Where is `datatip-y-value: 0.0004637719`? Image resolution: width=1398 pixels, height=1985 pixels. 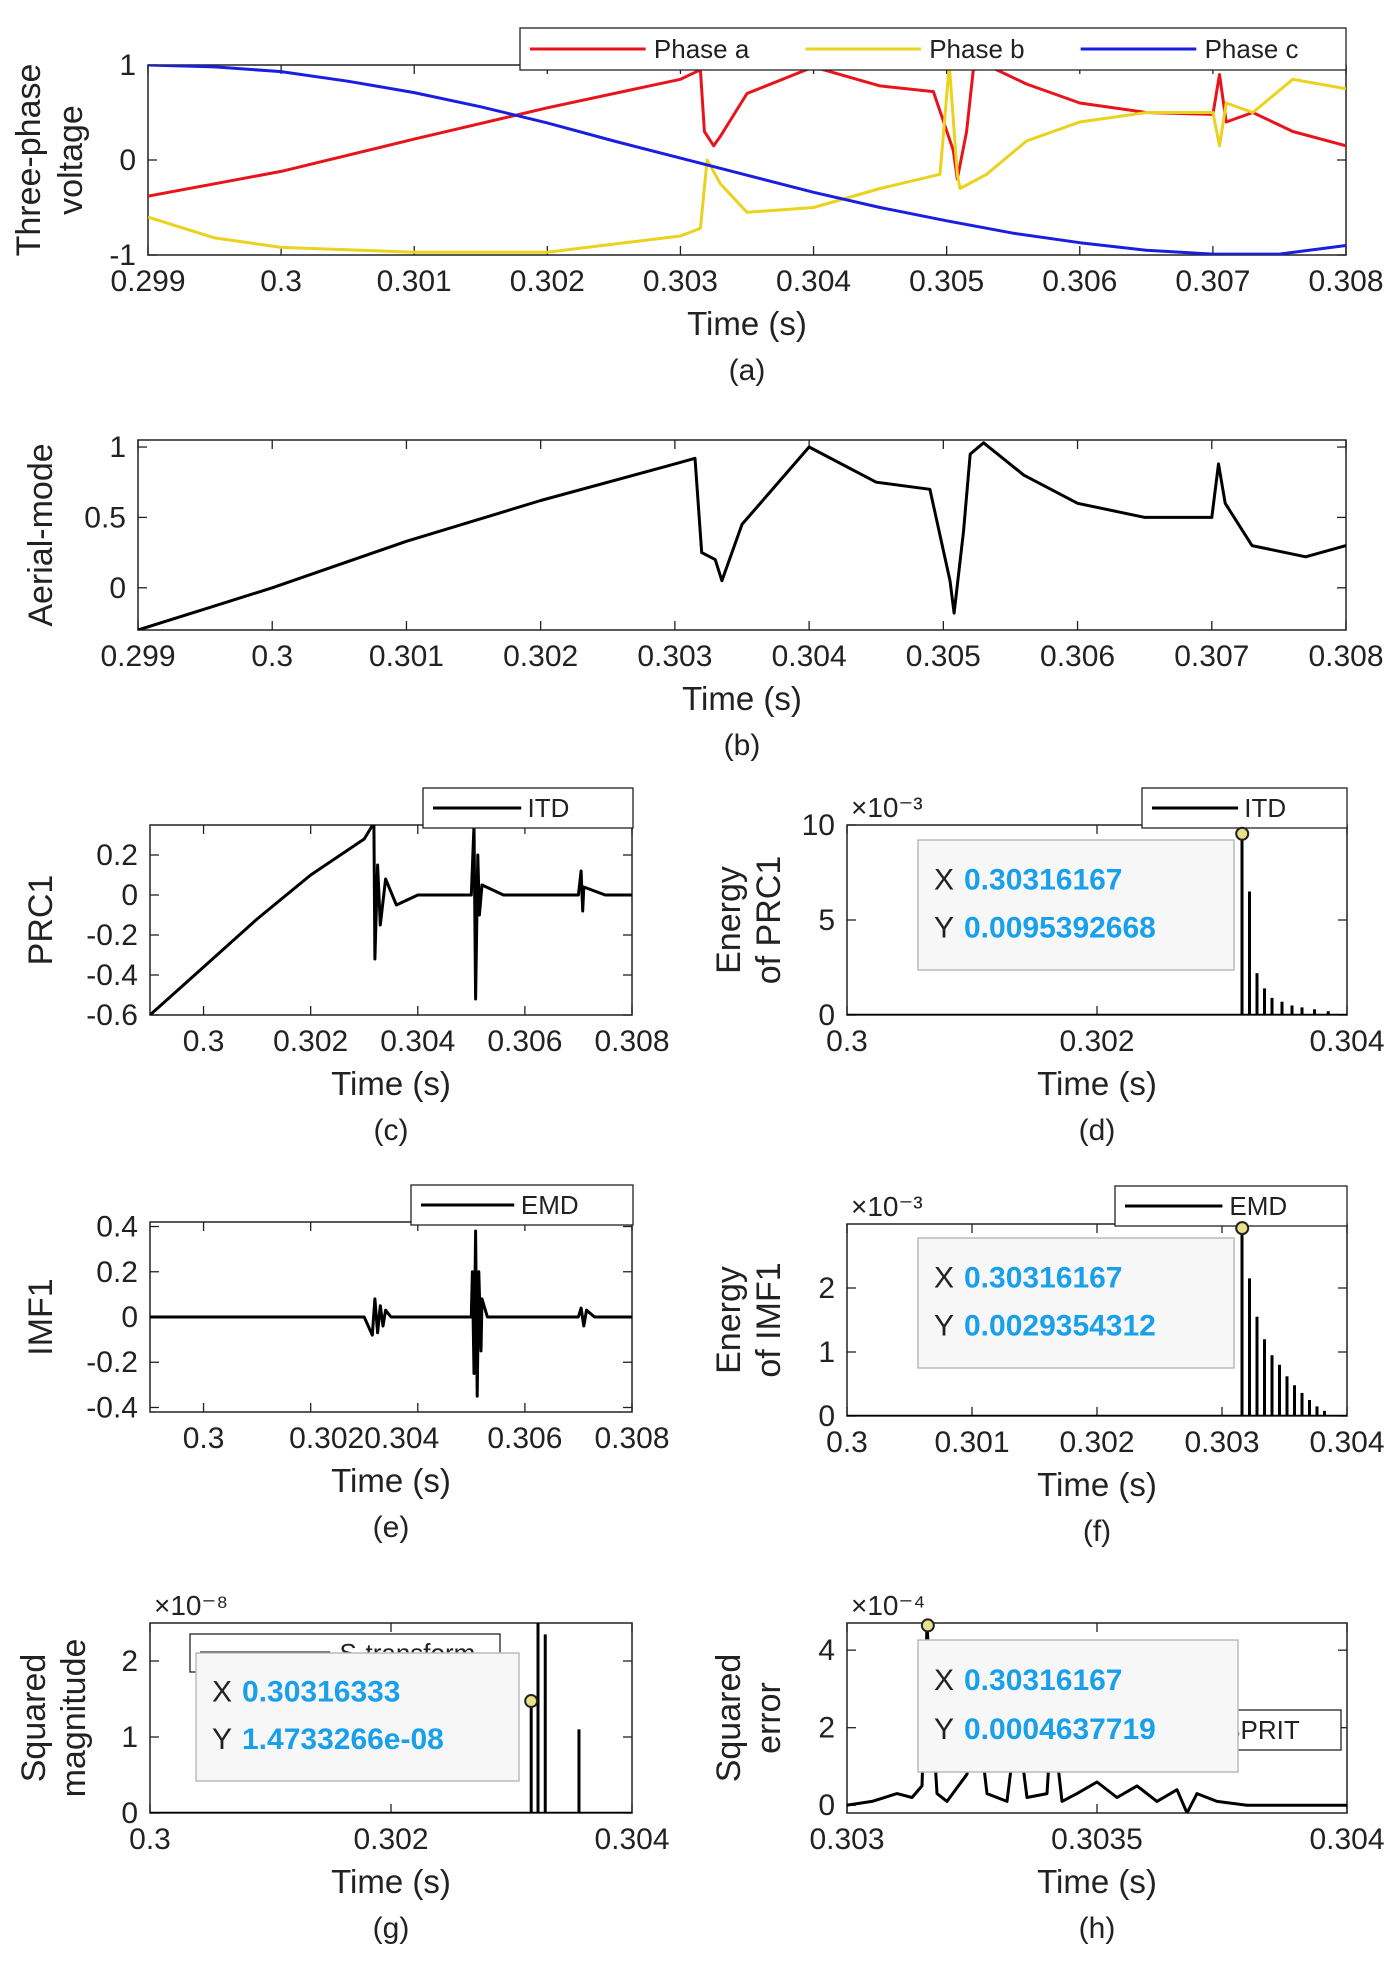
datatip-y-value: 0.0004637719 is located at coordinates (1060, 1729).